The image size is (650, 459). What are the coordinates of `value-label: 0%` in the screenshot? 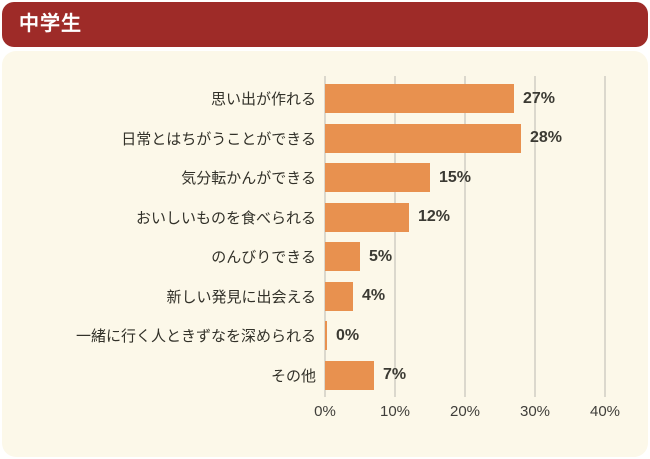 It's located at (348, 335).